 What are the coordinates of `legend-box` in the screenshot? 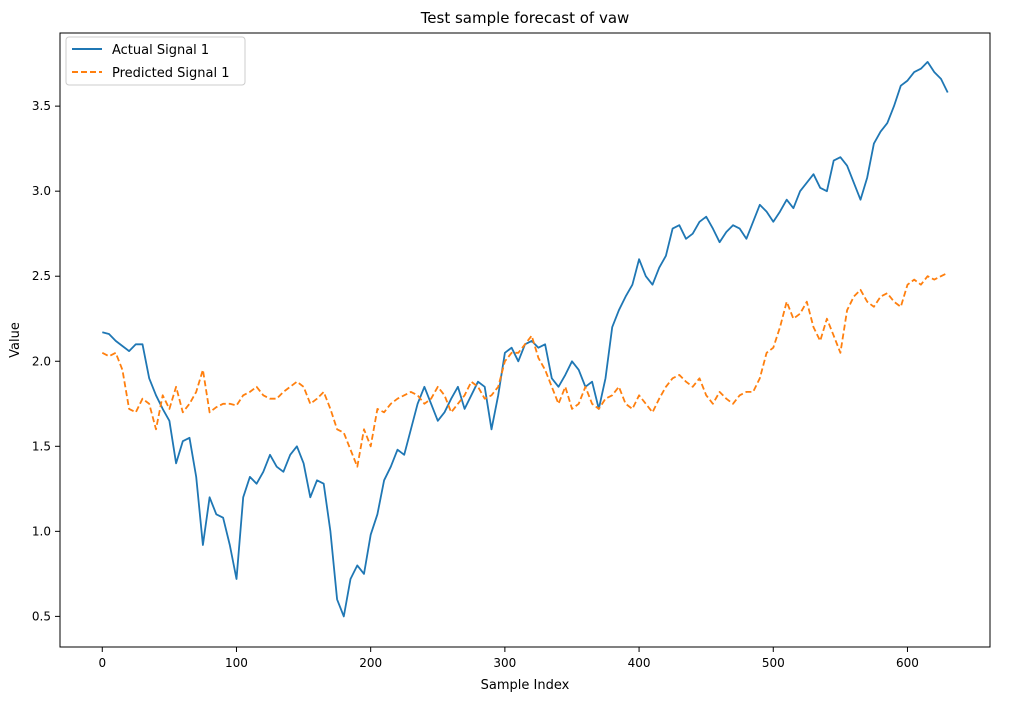 It's located at (155, 61).